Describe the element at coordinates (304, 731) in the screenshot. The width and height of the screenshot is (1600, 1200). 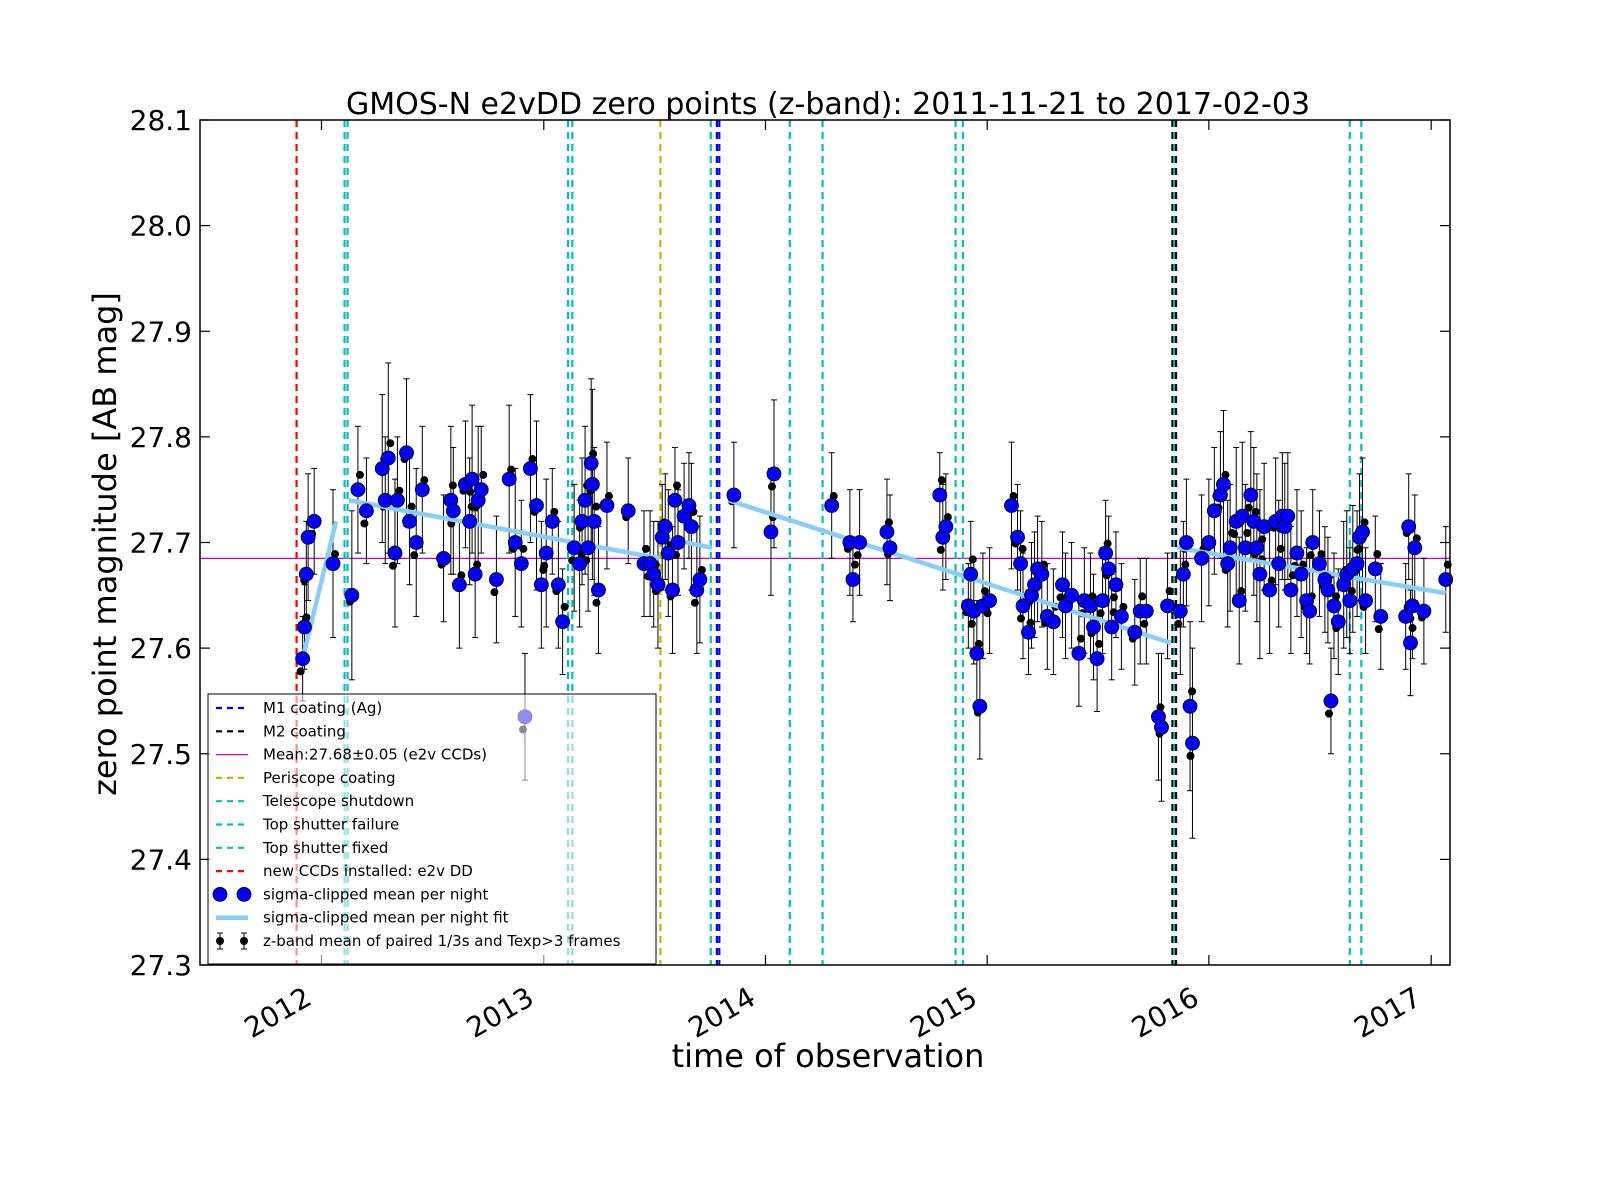
I see `legend-label: M2 coating` at that location.